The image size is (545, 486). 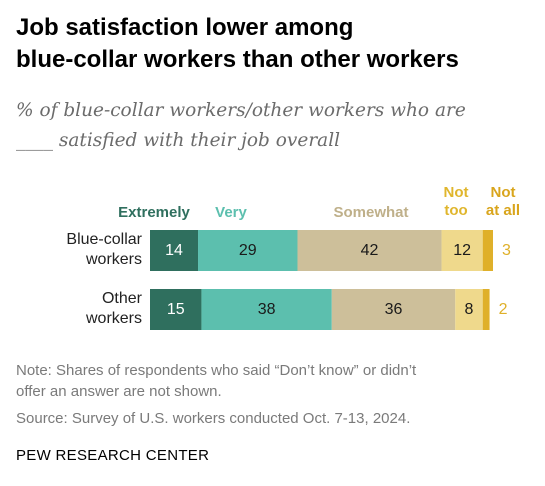 I want to click on value-label-blue-collar-very: 29, so click(x=248, y=250).